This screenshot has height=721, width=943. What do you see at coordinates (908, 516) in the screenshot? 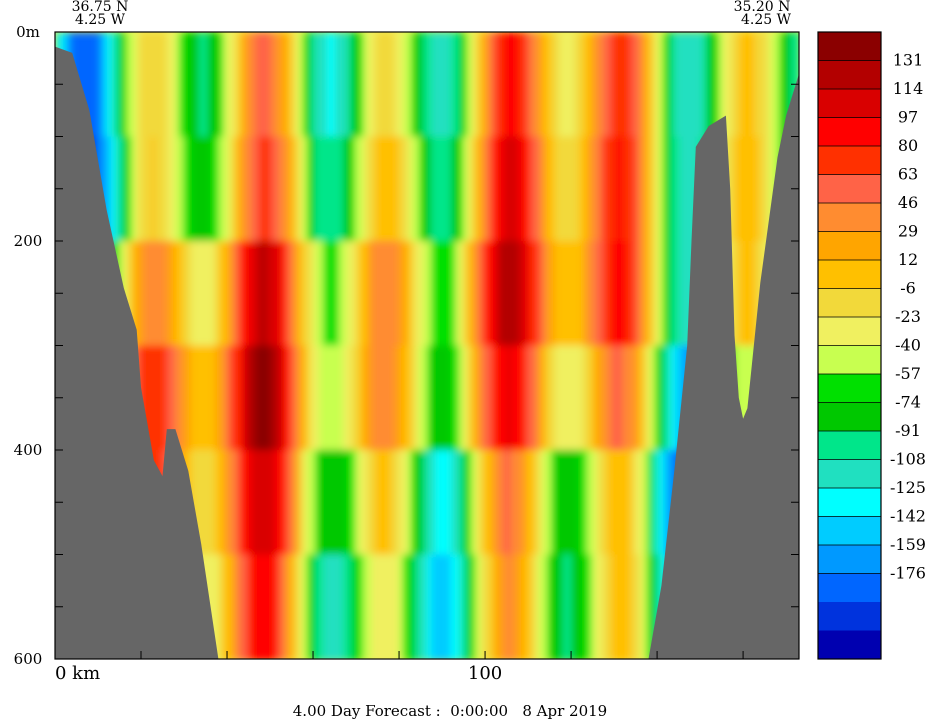
I see `colorbar-label: -142` at bounding box center [908, 516].